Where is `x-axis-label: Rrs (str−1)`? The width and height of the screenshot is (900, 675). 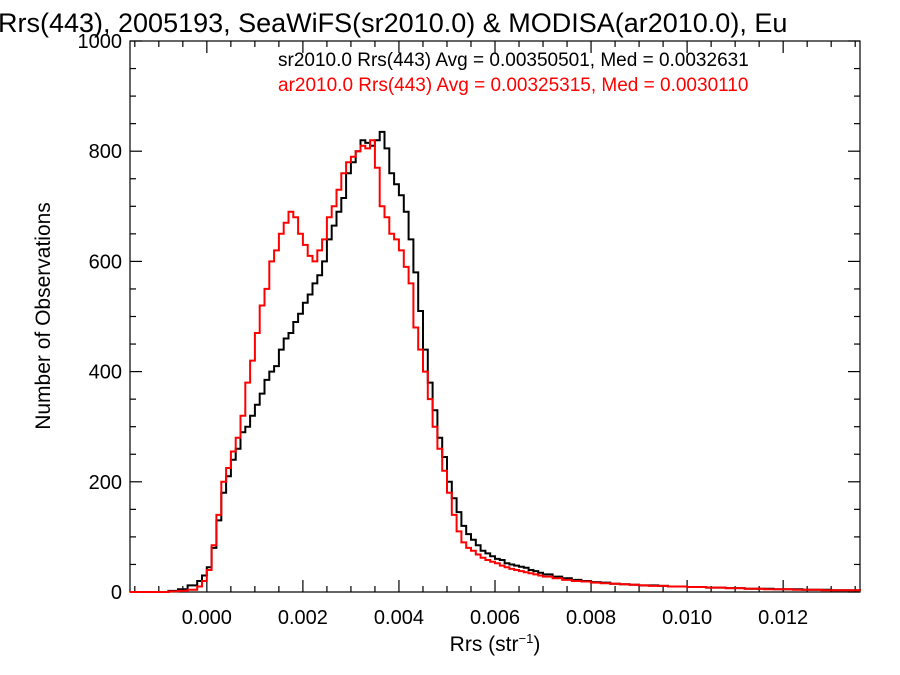
x-axis-label: Rrs (str−1) is located at coordinates (495, 643).